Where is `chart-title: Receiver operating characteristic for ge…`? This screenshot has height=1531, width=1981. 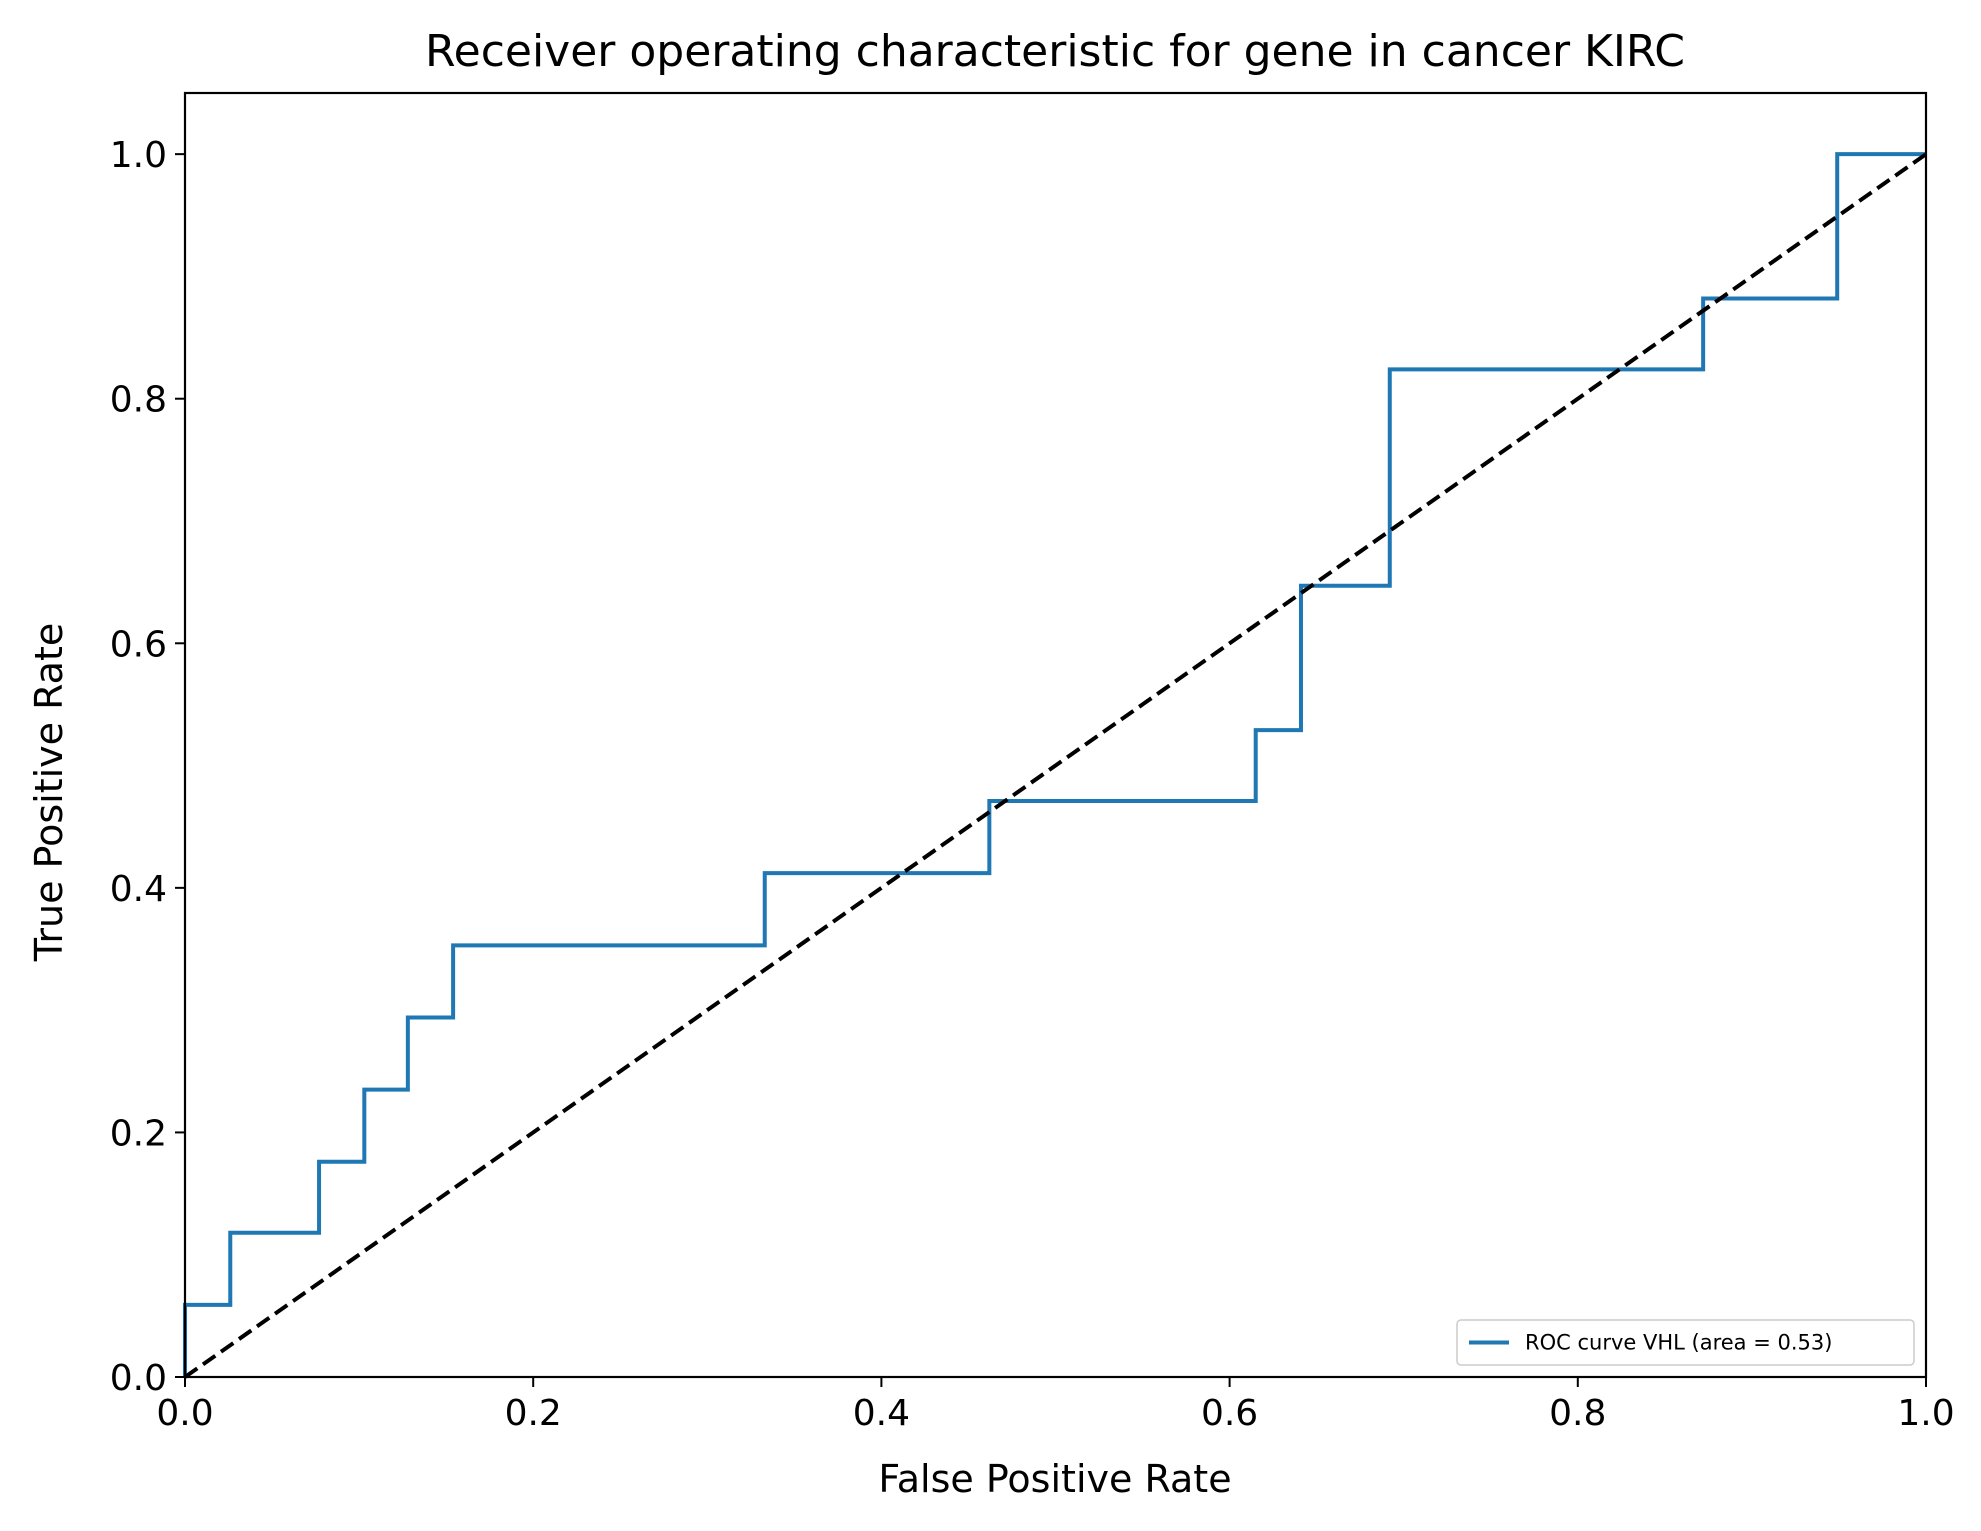 chart-title: Receiver operating characteristic for ge… is located at coordinates (1055, 51).